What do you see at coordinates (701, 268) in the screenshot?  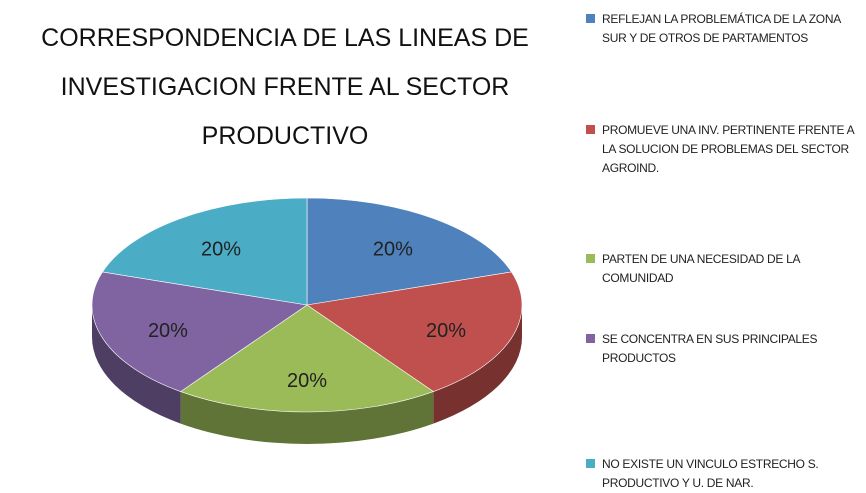 I see `legend-label: PARTEN DE UNA NECESIDAD DE LA COMUNIDAD` at bounding box center [701, 268].